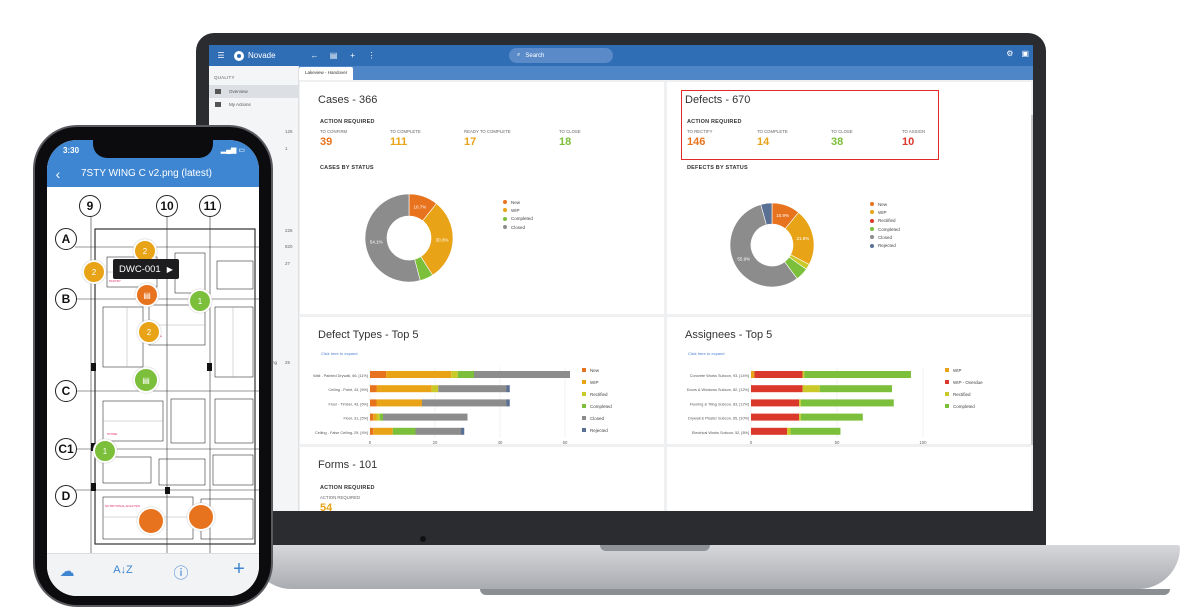  Describe the element at coordinates (371, 55) in the screenshot. I see `more-vertical-icon: ⋮` at that location.